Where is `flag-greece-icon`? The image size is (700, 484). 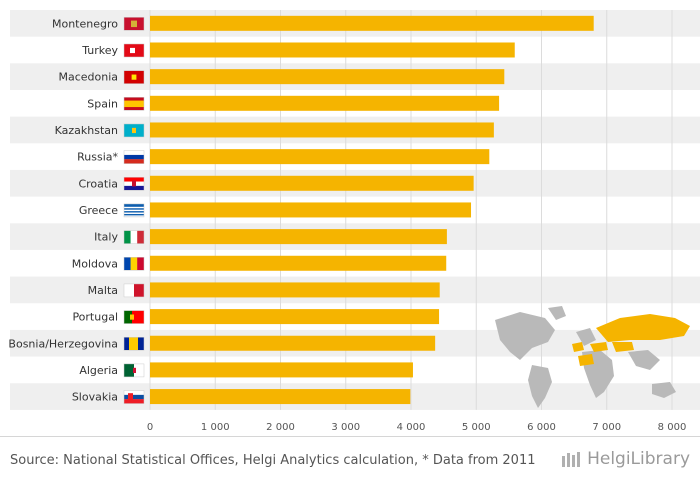
flag-greece-icon is located at coordinates (134, 210).